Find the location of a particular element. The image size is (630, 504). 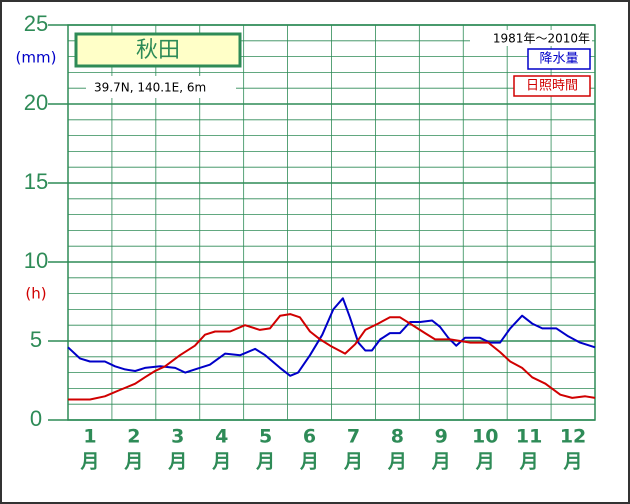

y-tick-label: 10 is located at coordinates (36, 260).